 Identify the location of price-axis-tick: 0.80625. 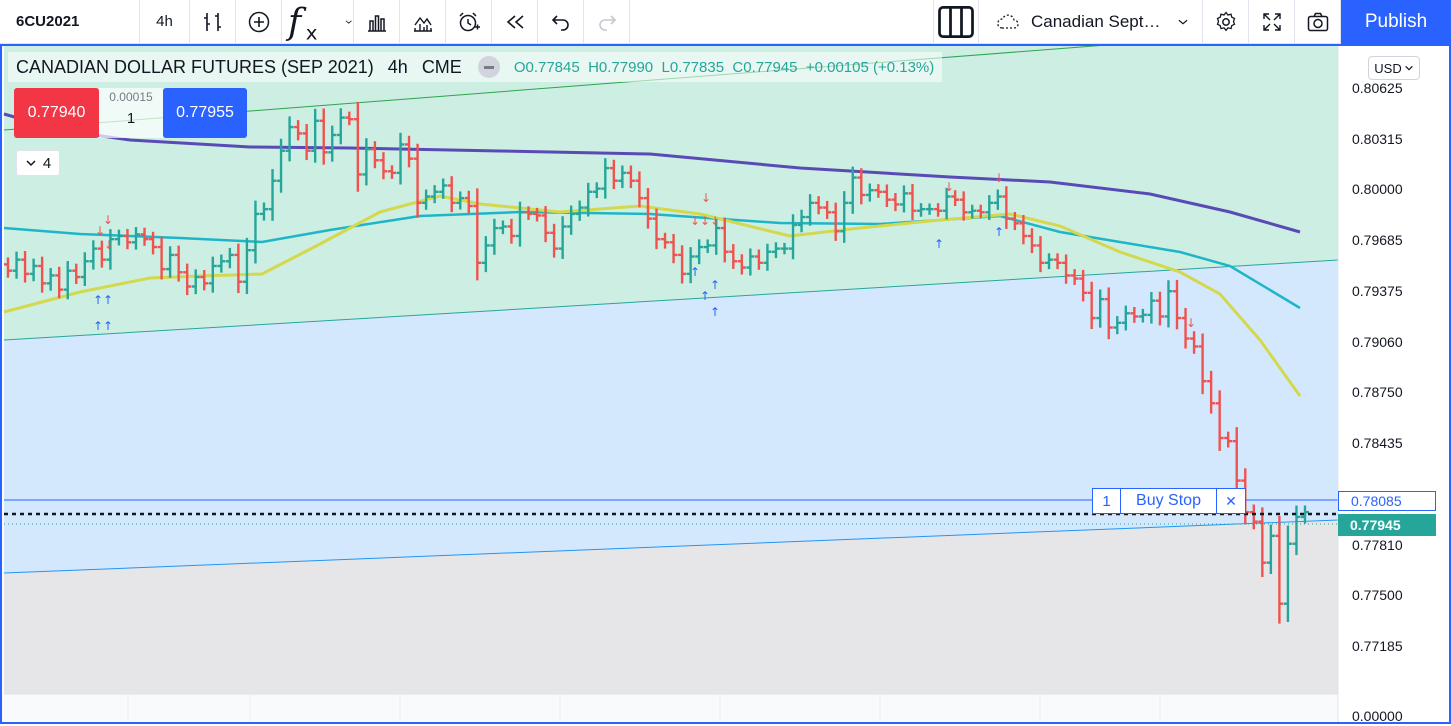
(1377, 88).